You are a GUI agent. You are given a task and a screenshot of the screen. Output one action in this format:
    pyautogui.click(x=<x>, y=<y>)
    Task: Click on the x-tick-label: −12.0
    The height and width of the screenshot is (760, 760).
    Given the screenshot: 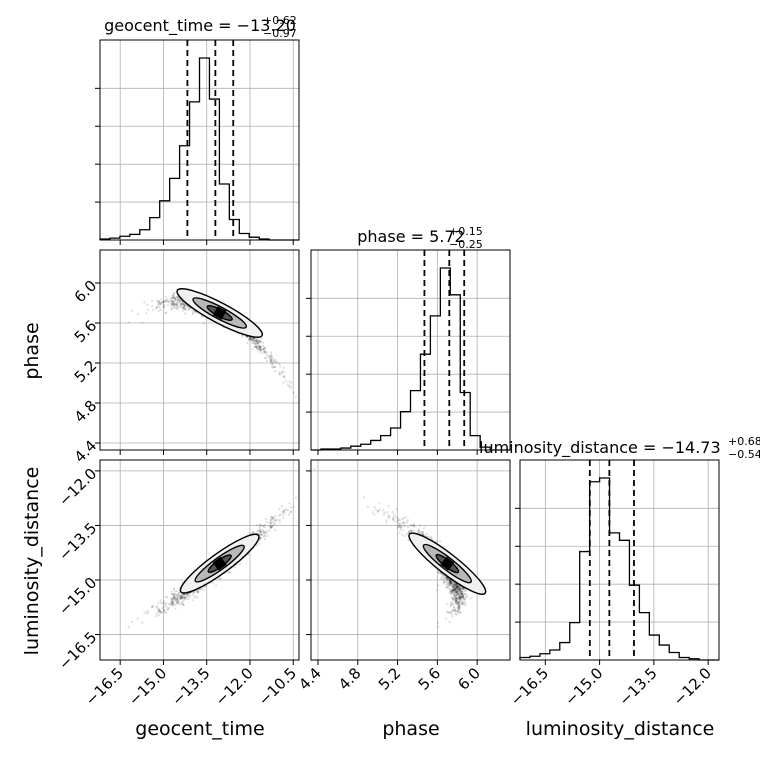 What is the action you would take?
    pyautogui.click(x=692, y=686)
    